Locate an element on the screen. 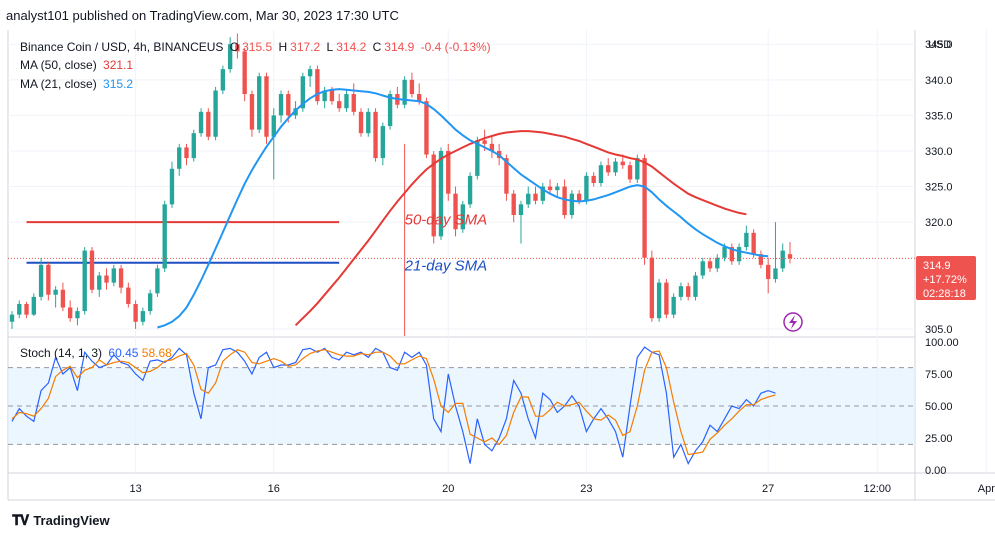 The image size is (995, 539). badge-price: 314.9 is located at coordinates (937, 266).